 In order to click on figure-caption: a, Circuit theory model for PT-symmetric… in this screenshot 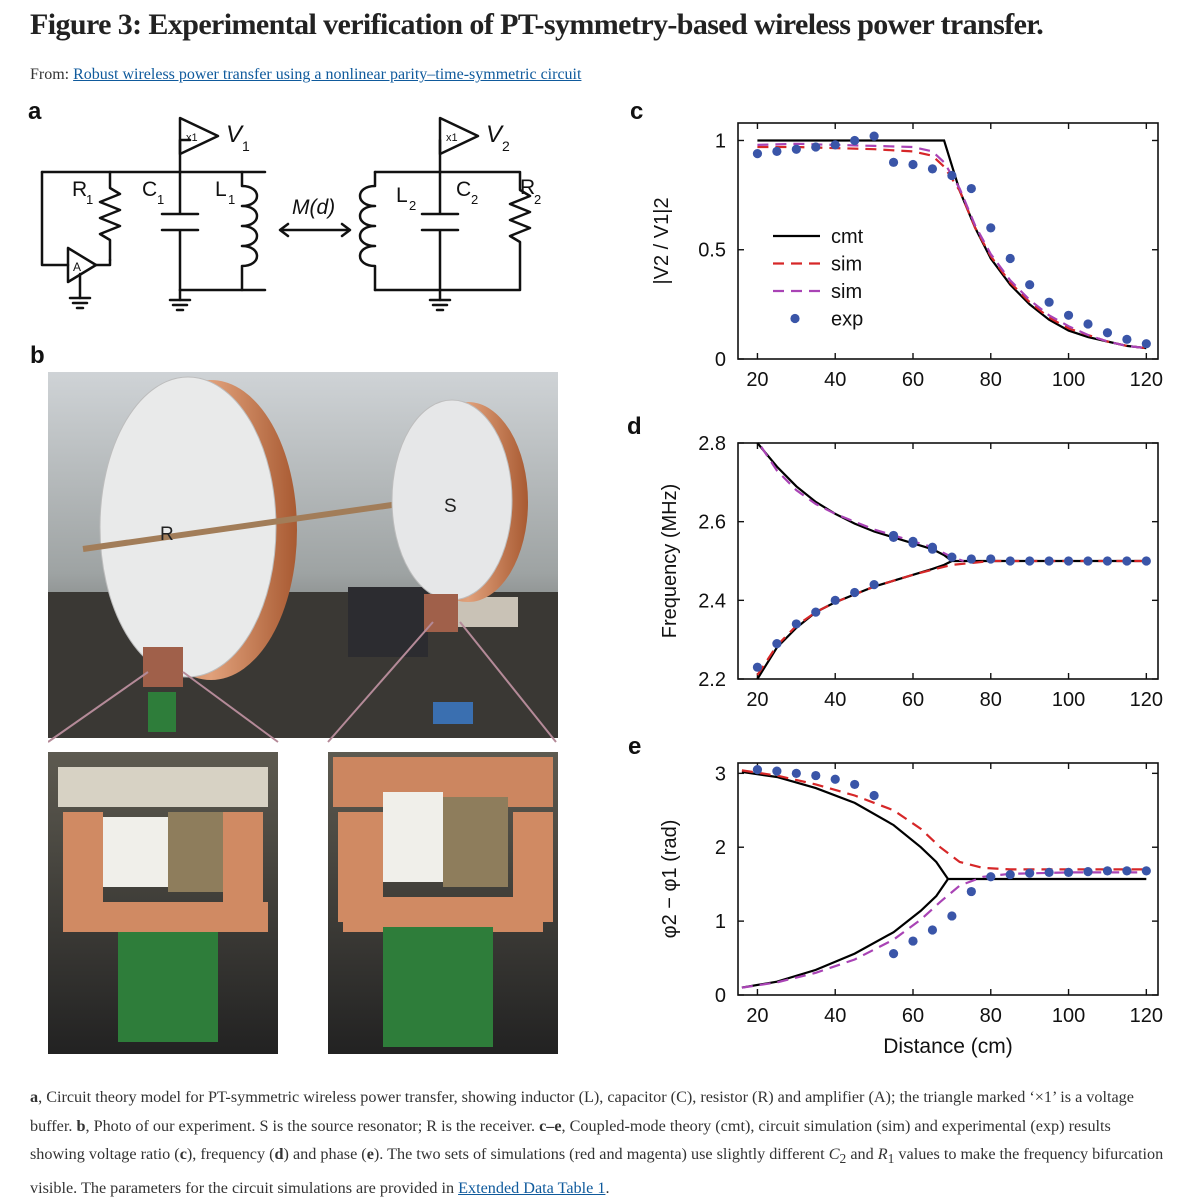, I will do `click(597, 1142)`.